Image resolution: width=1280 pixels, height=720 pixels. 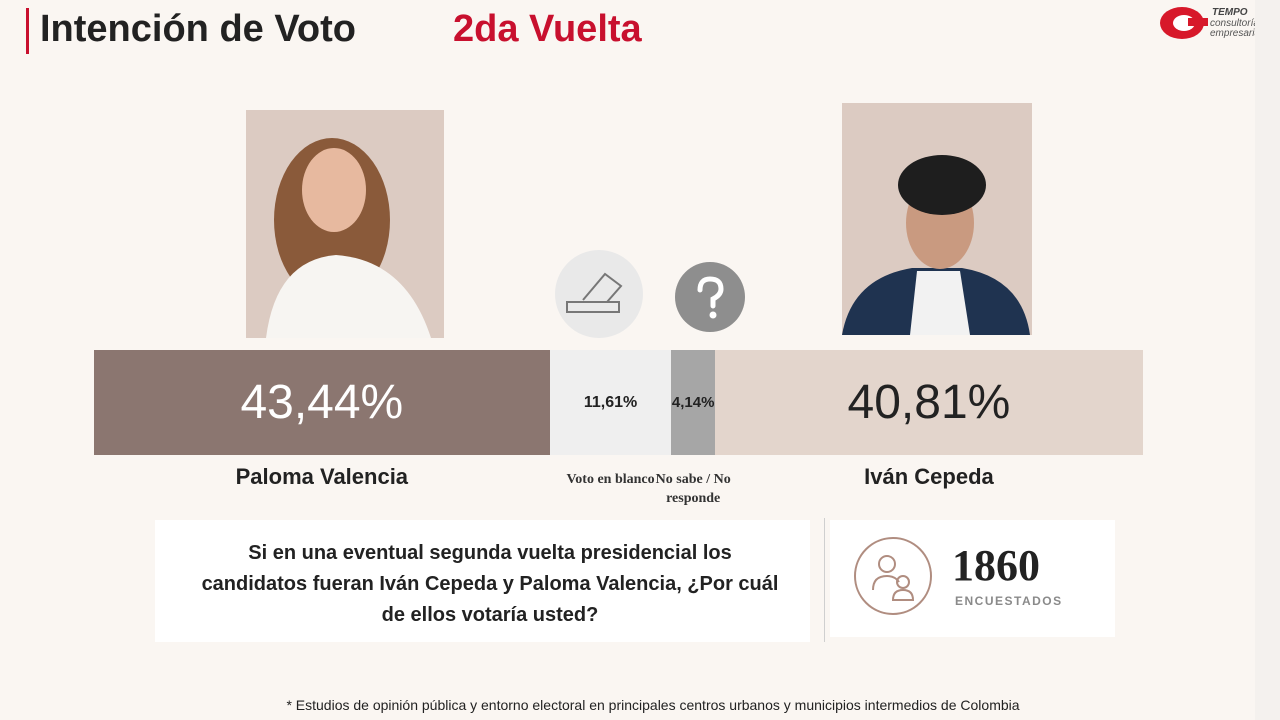 What do you see at coordinates (27, 31) in the screenshot?
I see `title-accent` at bounding box center [27, 31].